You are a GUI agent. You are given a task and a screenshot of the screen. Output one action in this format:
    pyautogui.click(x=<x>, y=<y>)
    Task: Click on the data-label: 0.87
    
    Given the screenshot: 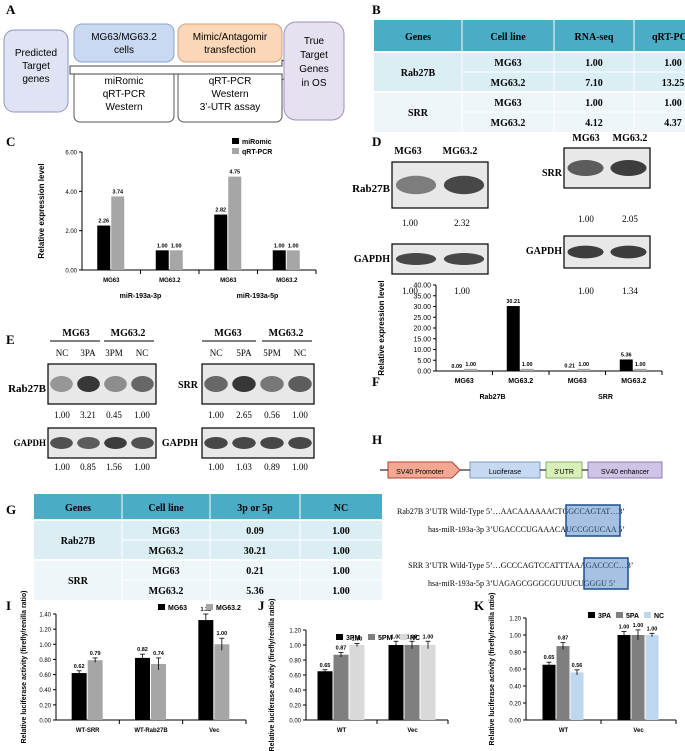 What is the action you would take?
    pyautogui.click(x=341, y=649)
    